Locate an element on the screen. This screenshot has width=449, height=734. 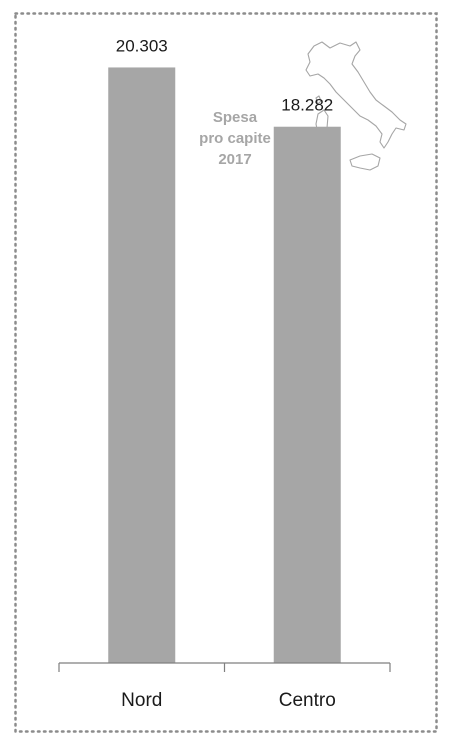
data-label-nord: 20.303 is located at coordinates (142, 45).